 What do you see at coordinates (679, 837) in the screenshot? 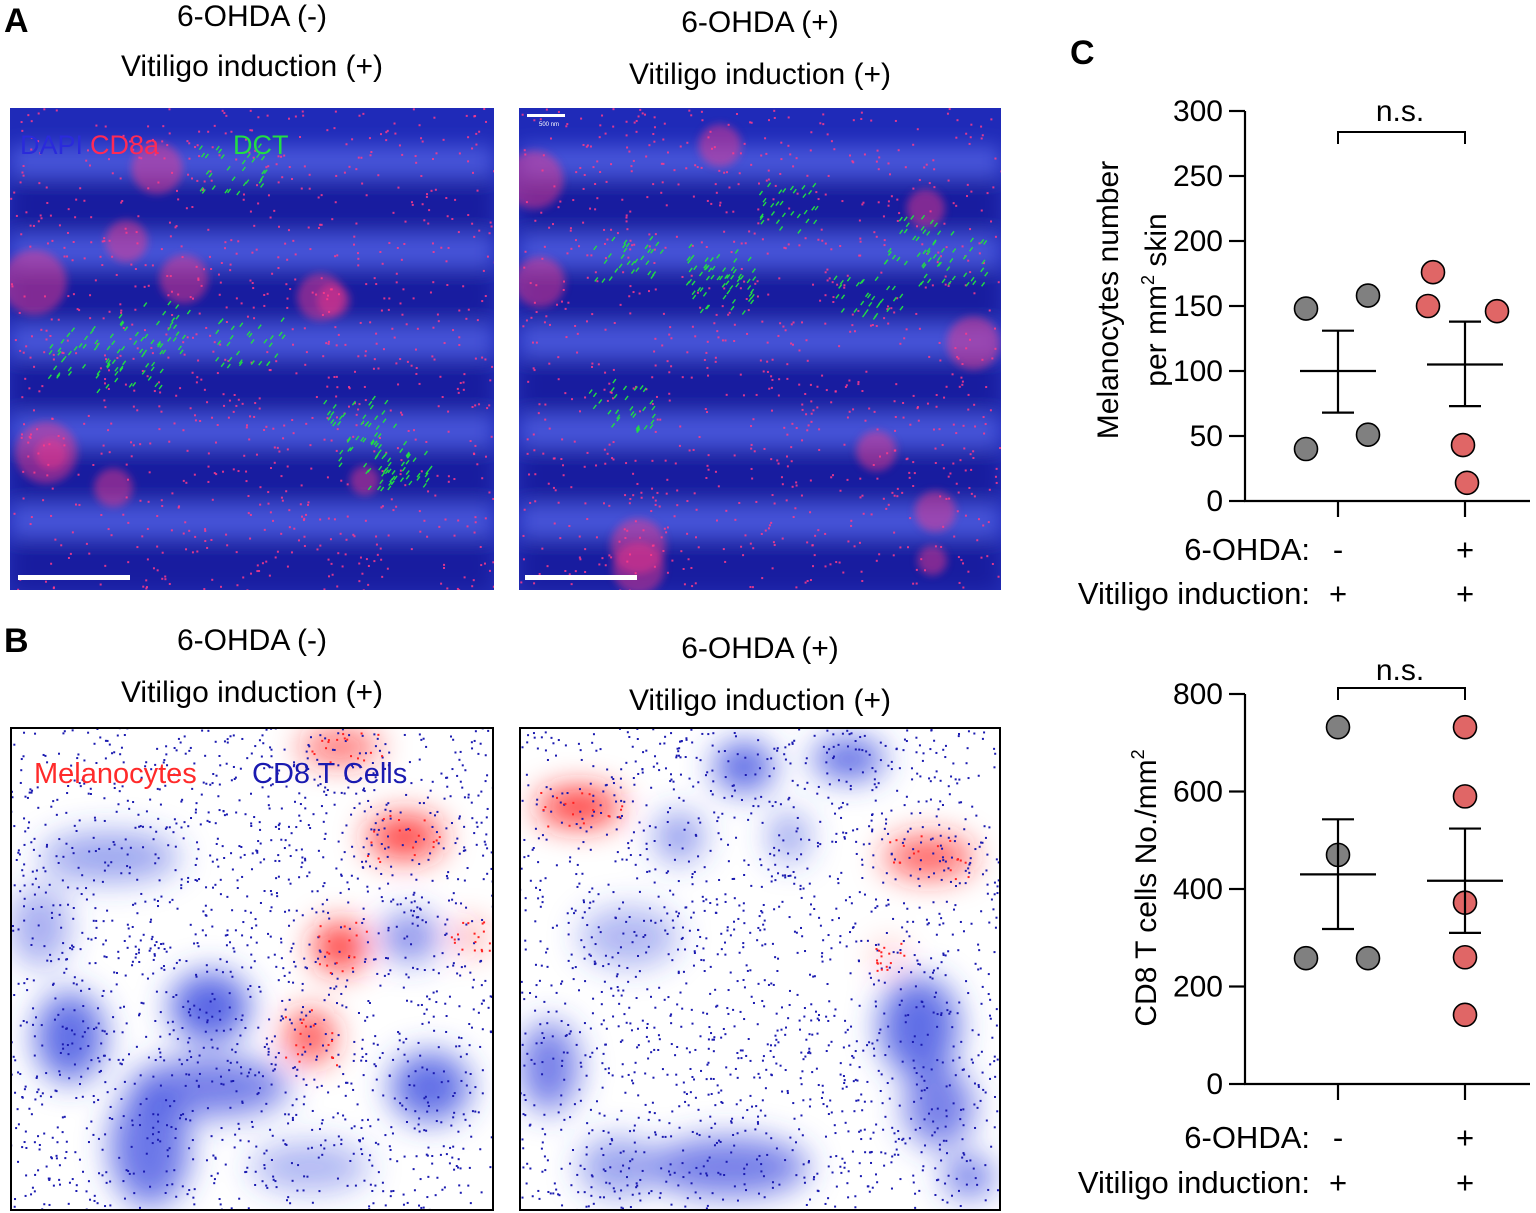
I see `cd8-density` at bounding box center [679, 837].